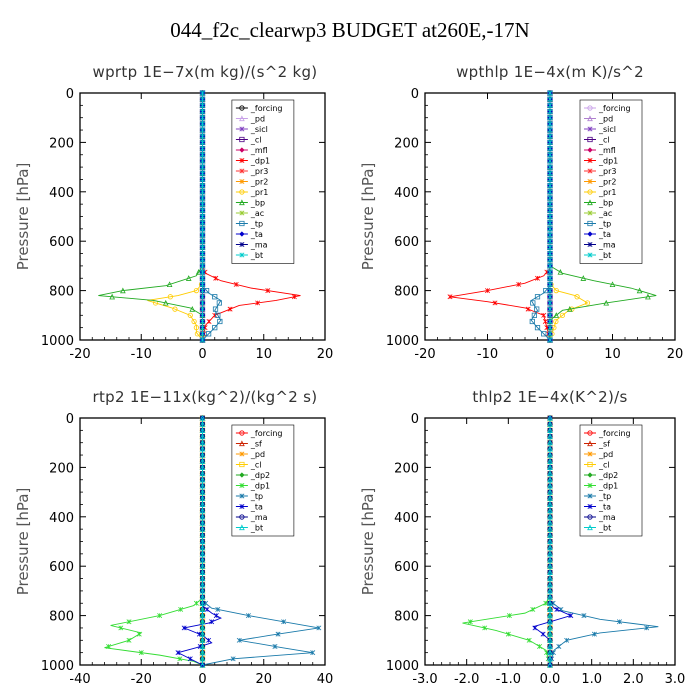 The height and width of the screenshot is (700, 700). Describe the element at coordinates (259, 182) in the screenshot. I see `legend-label: _pr2` at that location.